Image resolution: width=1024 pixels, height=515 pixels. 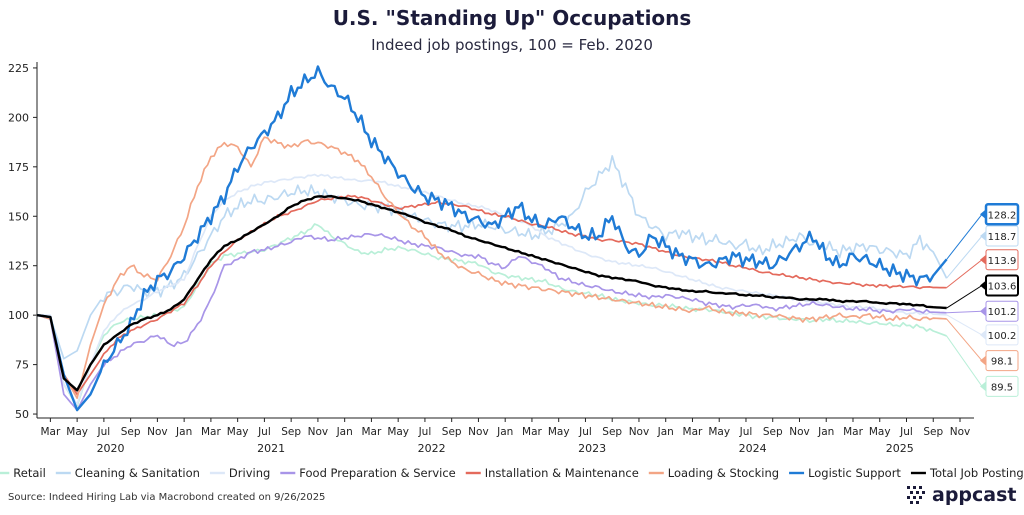 I want to click on brand-name: appcast, so click(x=974, y=495).